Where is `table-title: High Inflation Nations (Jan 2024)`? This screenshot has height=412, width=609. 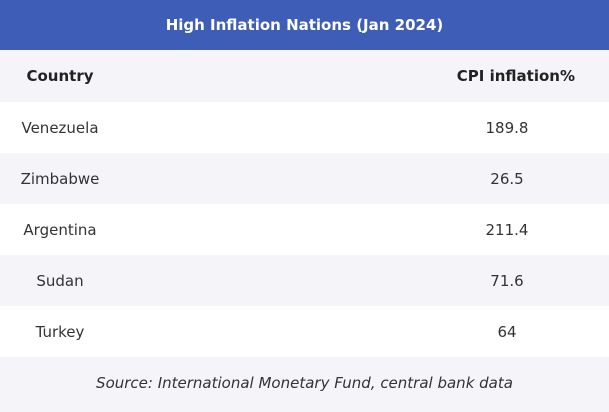 table-title: High Inflation Nations (Jan 2024) is located at coordinates (304, 25).